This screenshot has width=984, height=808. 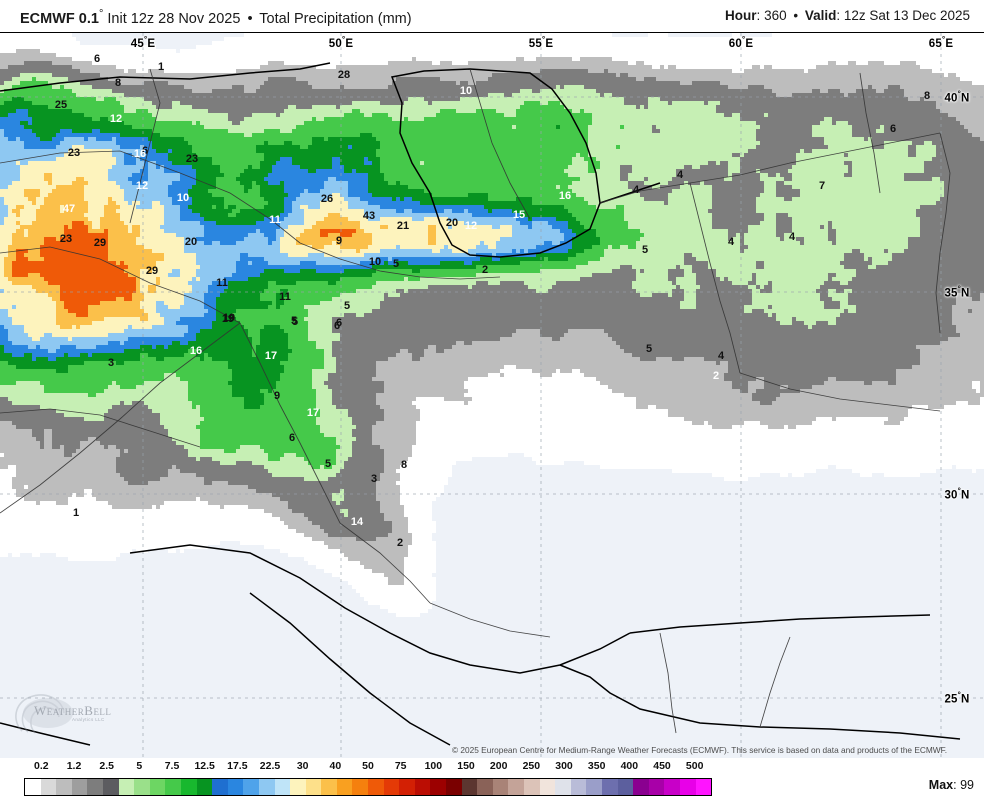 What do you see at coordinates (906, 15) in the screenshot?
I see `valid-value: 12z Sat 13 Dec 2025` at bounding box center [906, 15].